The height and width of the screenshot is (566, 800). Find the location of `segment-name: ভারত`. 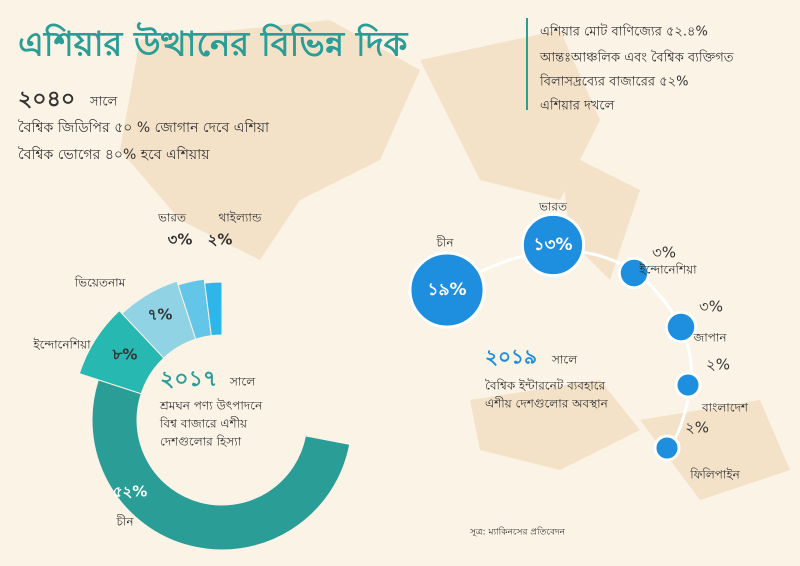

segment-name: ভারত is located at coordinates (172, 218).